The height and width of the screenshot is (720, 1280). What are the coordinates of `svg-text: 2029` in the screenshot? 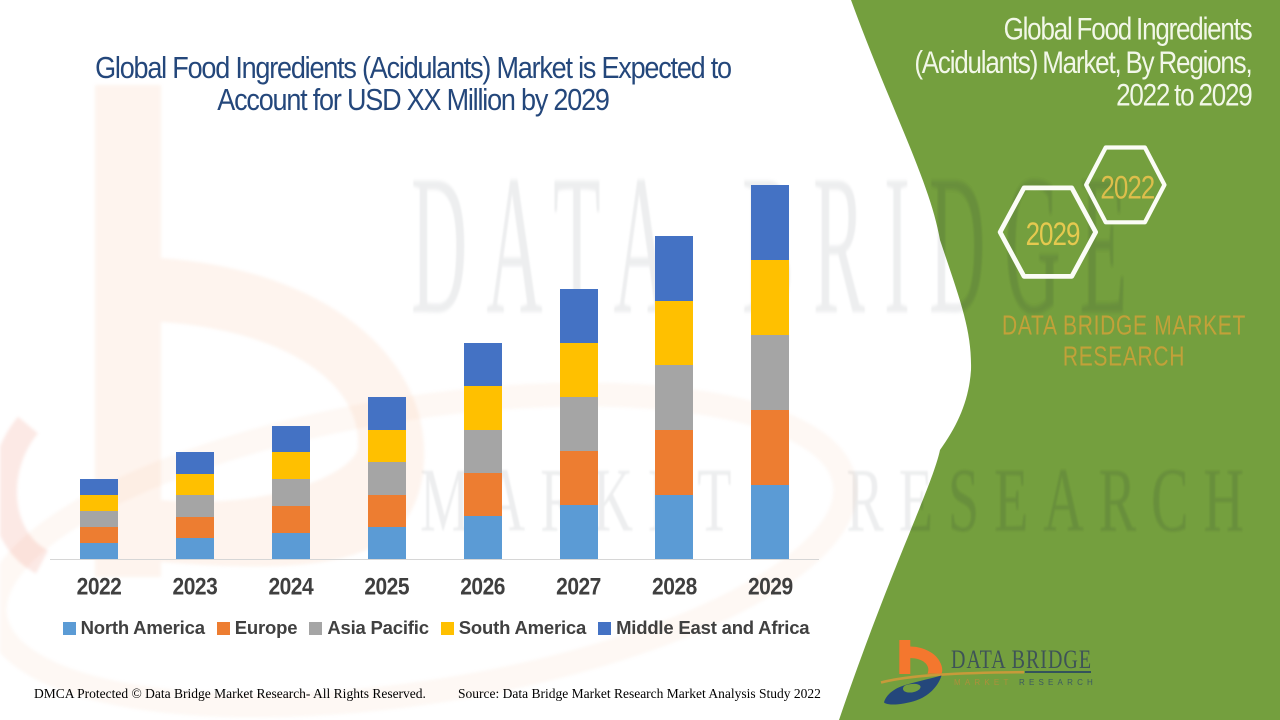 It's located at (1053, 234).